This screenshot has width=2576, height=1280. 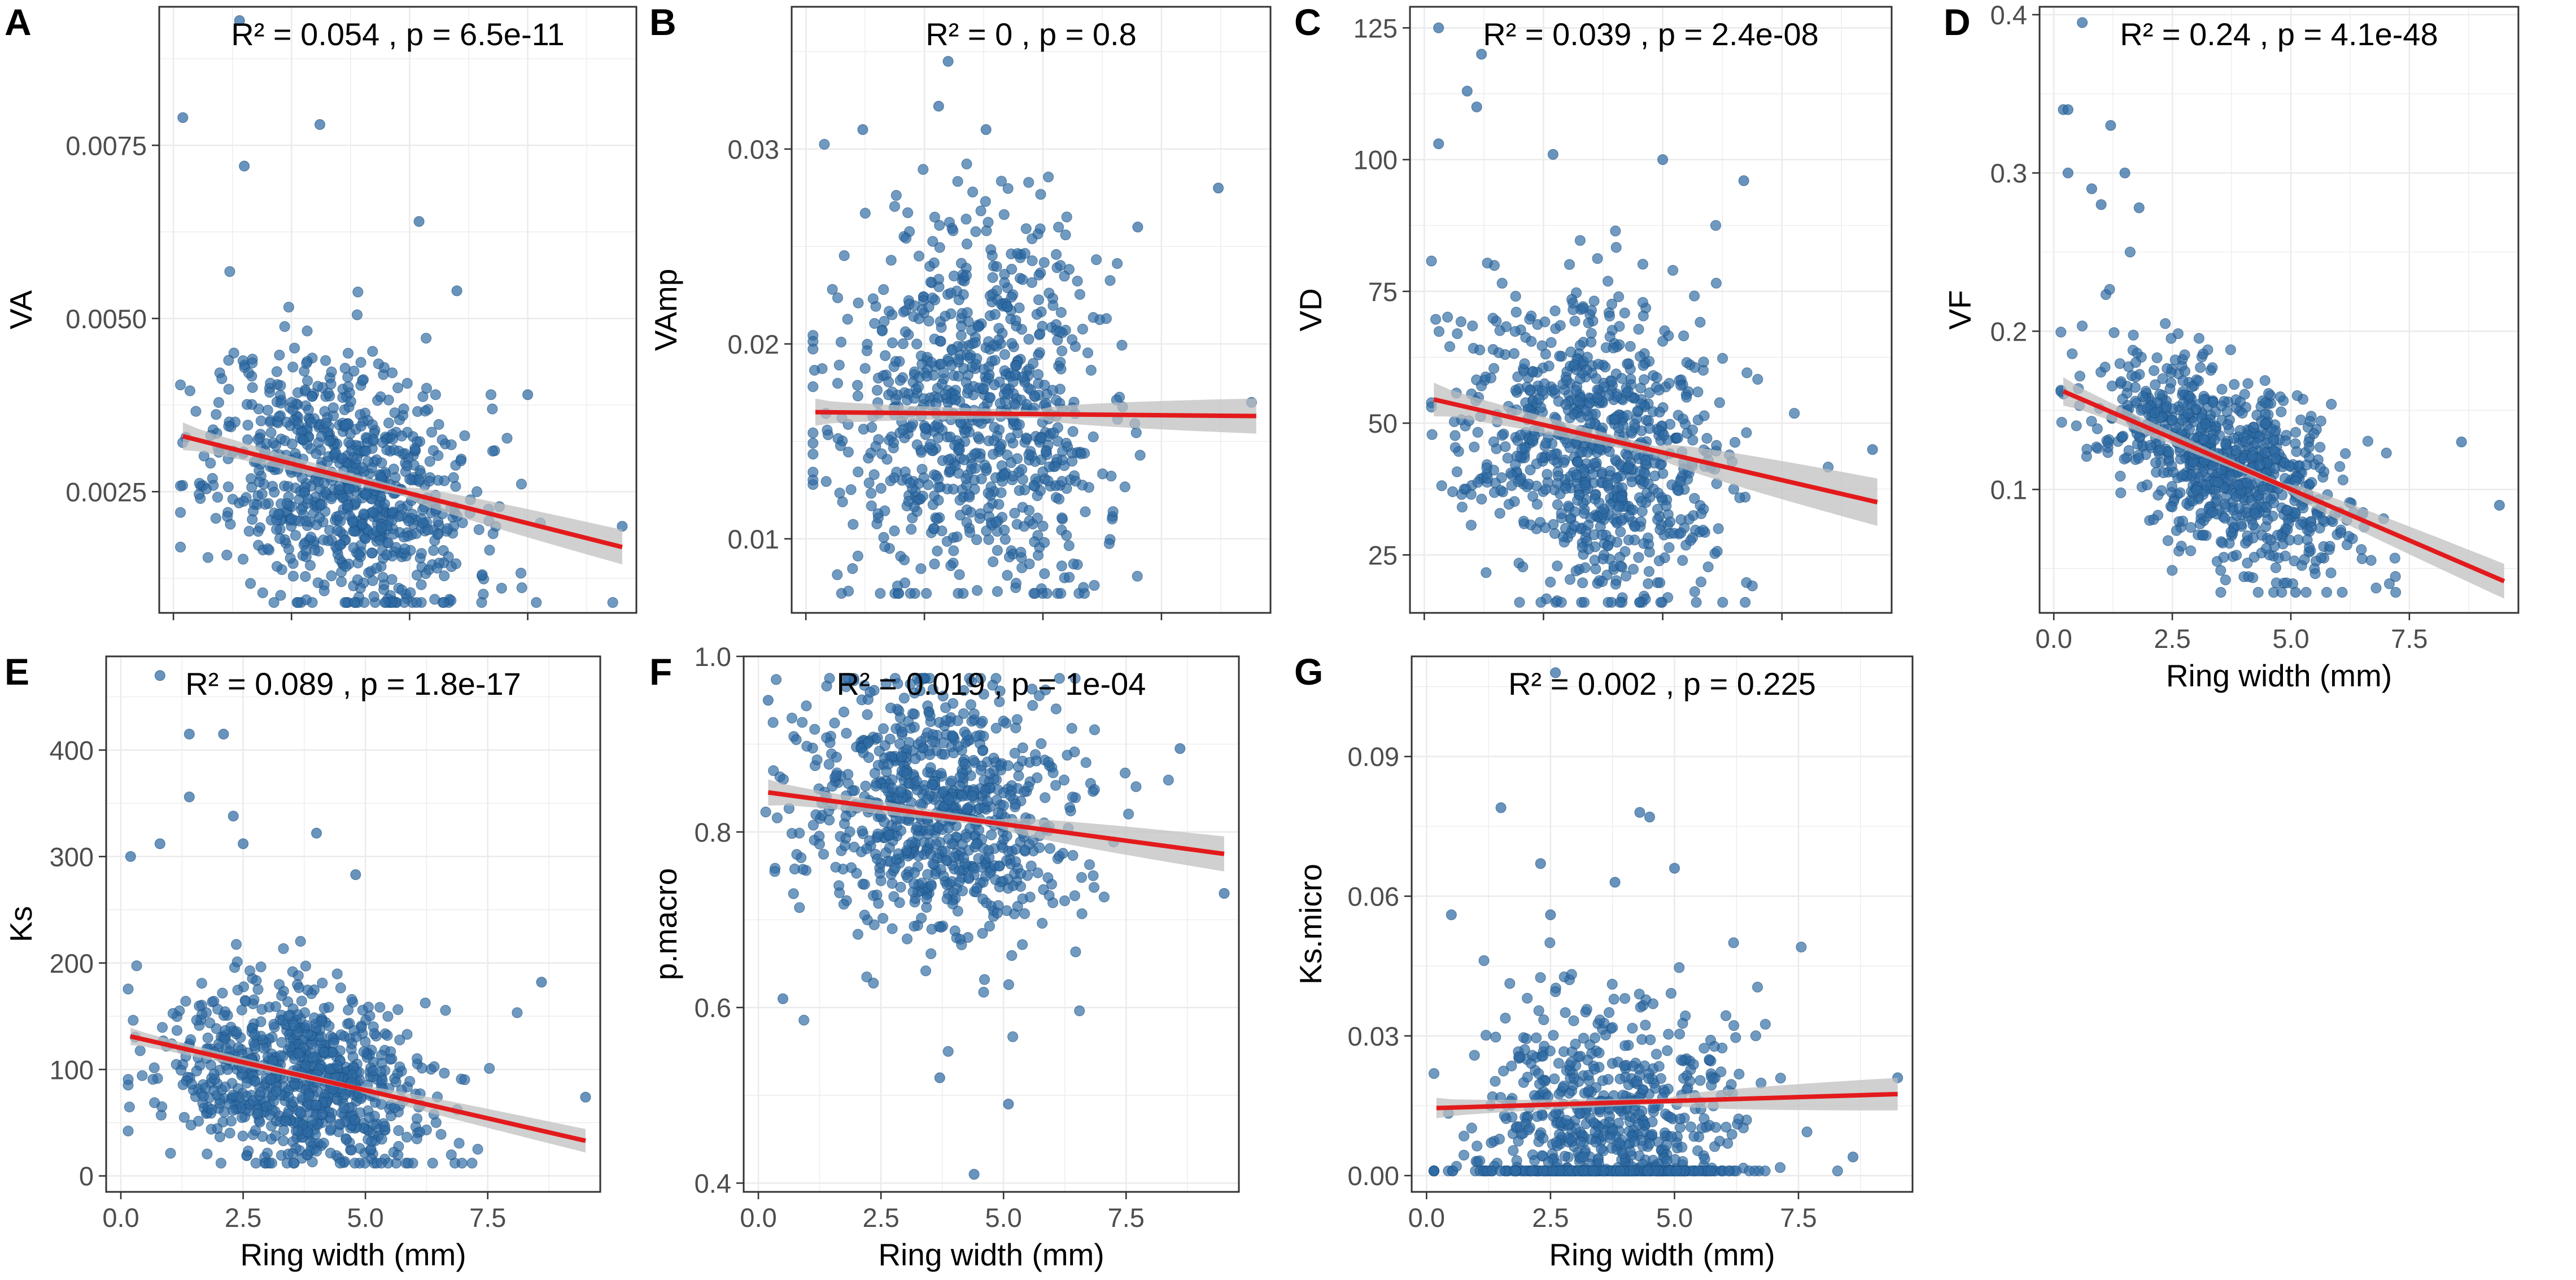 What do you see at coordinates (984, 616) in the screenshot?
I see `x-axis` at bounding box center [984, 616].